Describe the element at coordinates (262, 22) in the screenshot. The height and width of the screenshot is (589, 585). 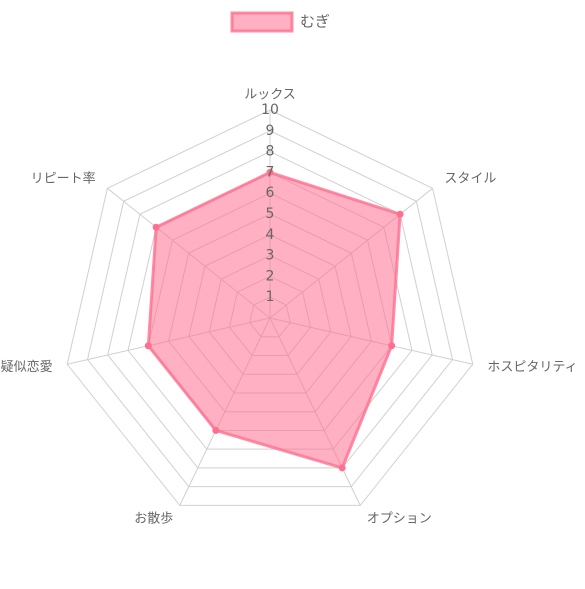
I see `legend-swatch` at that location.